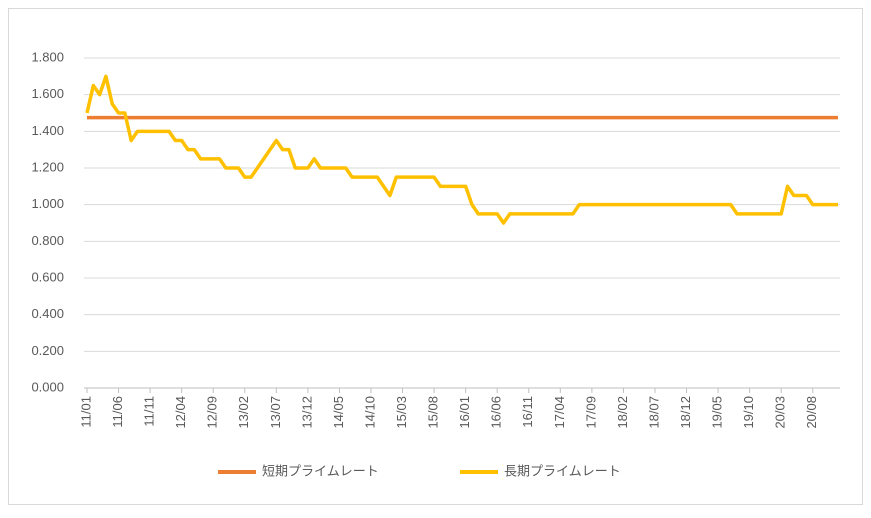 This screenshot has height=518, width=871. What do you see at coordinates (338, 412) in the screenshot?
I see `x-tick-label: 14/05` at bounding box center [338, 412].